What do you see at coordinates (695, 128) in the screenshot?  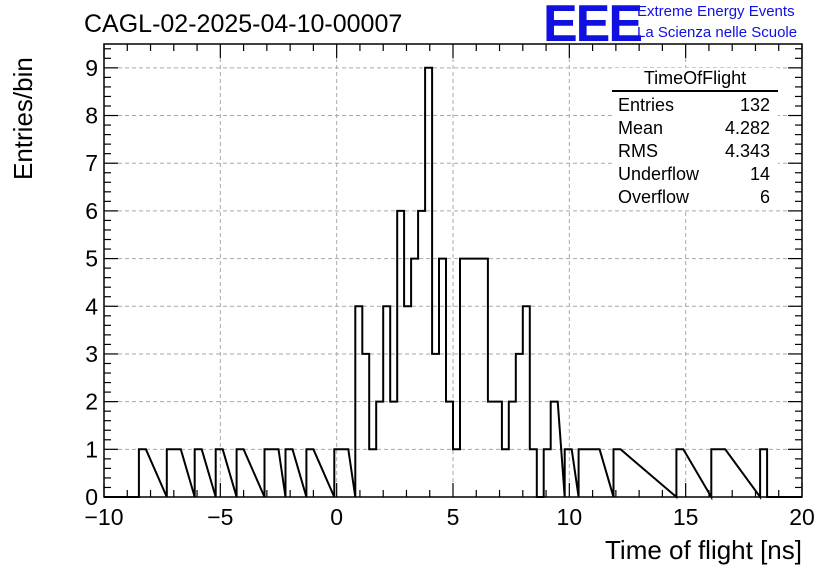 I see `stats-row-mean: Mean 4.282` at bounding box center [695, 128].